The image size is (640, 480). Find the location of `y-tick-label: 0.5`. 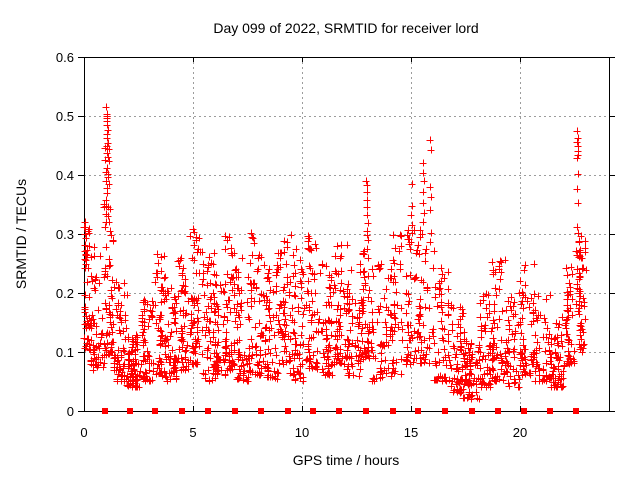

y-tick-label: 0.5 is located at coordinates (65, 116).